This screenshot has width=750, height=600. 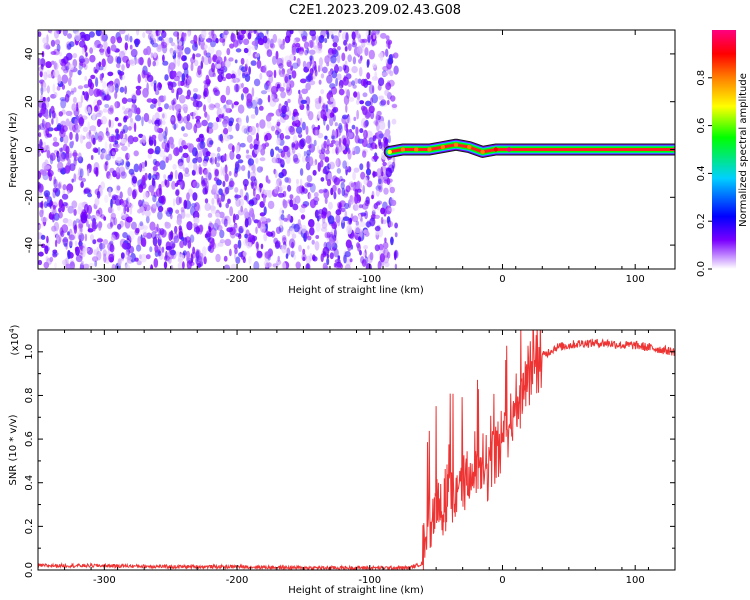 I want to click on snr-x-tick-label: 0, so click(x=502, y=580).